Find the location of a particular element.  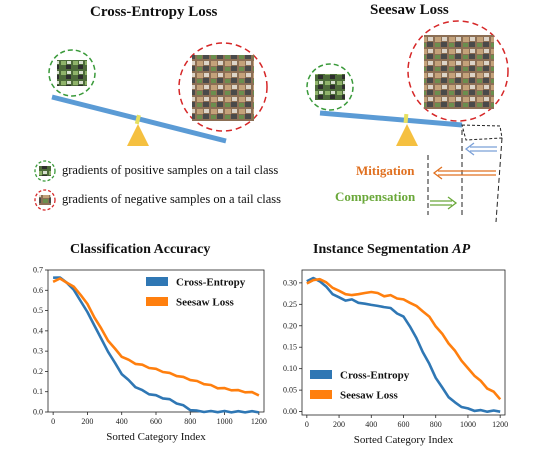

right-positive-gradient-circle is located at coordinates (330, 87).